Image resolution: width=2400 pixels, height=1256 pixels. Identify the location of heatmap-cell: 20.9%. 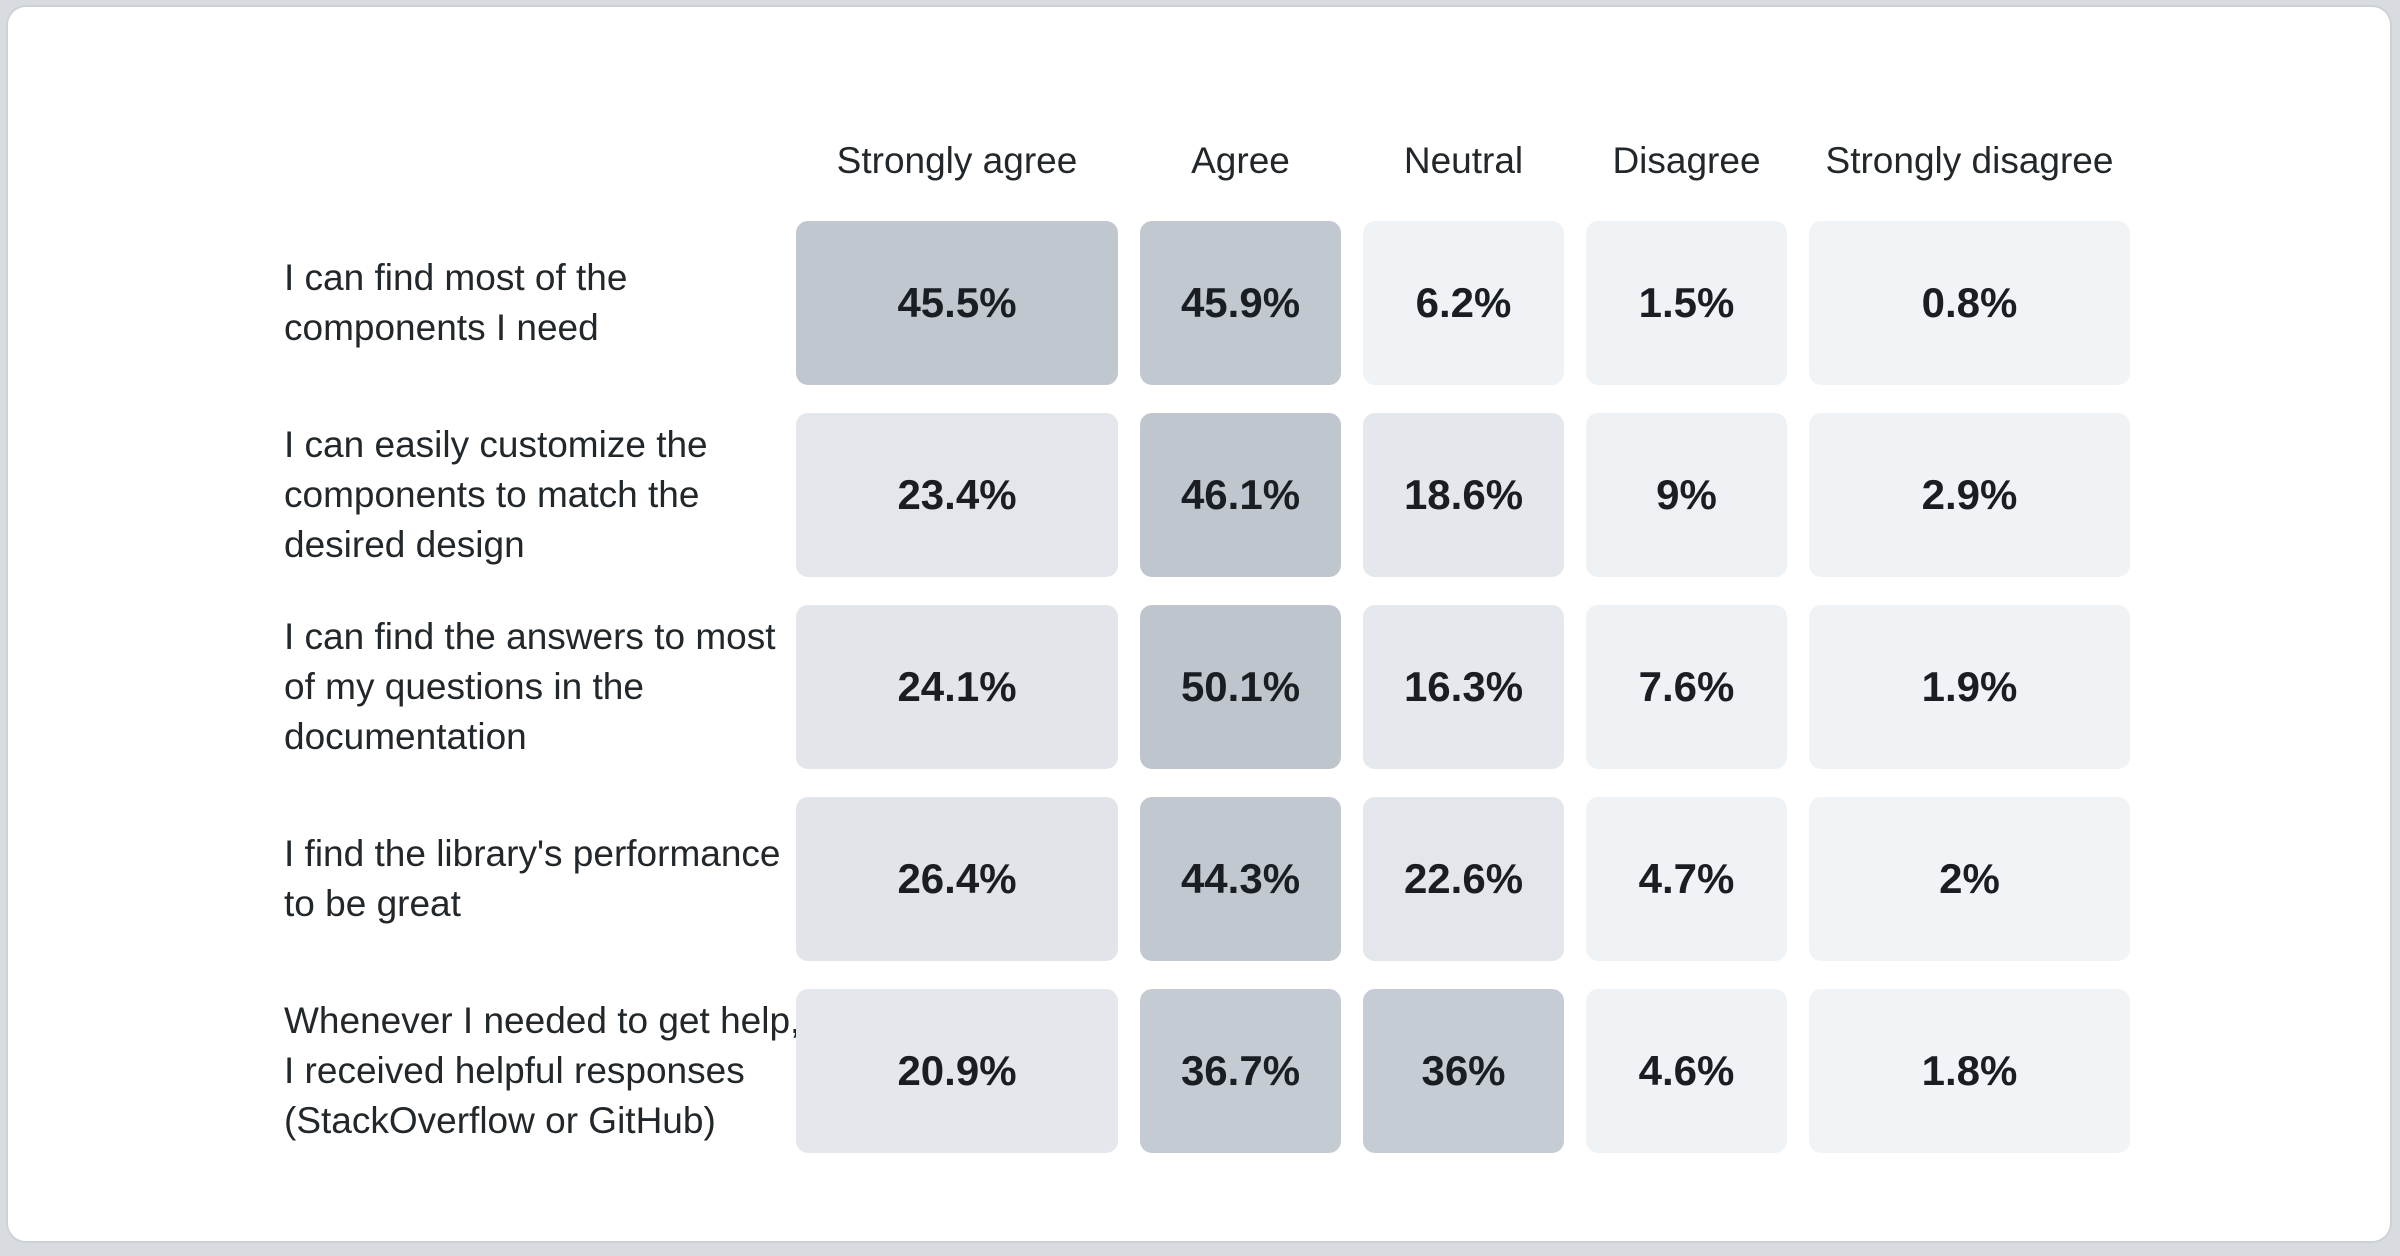
(957, 1071).